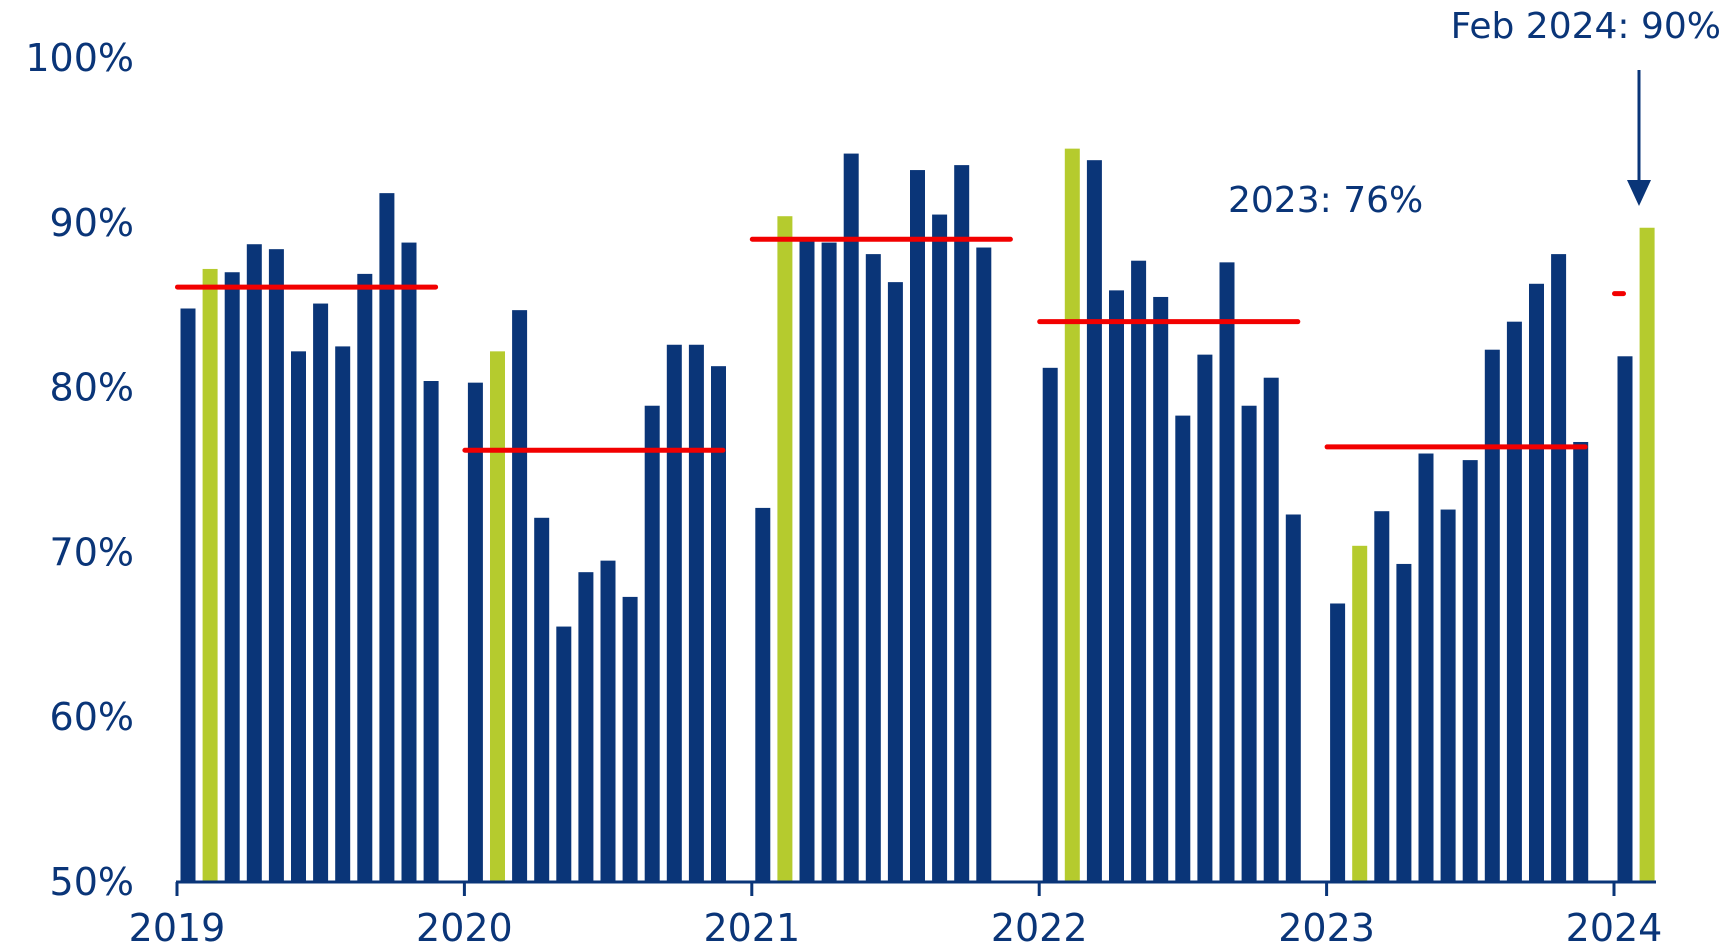  Describe the element at coordinates (751, 928) in the screenshot. I see `x-tick-label: 2021` at that location.